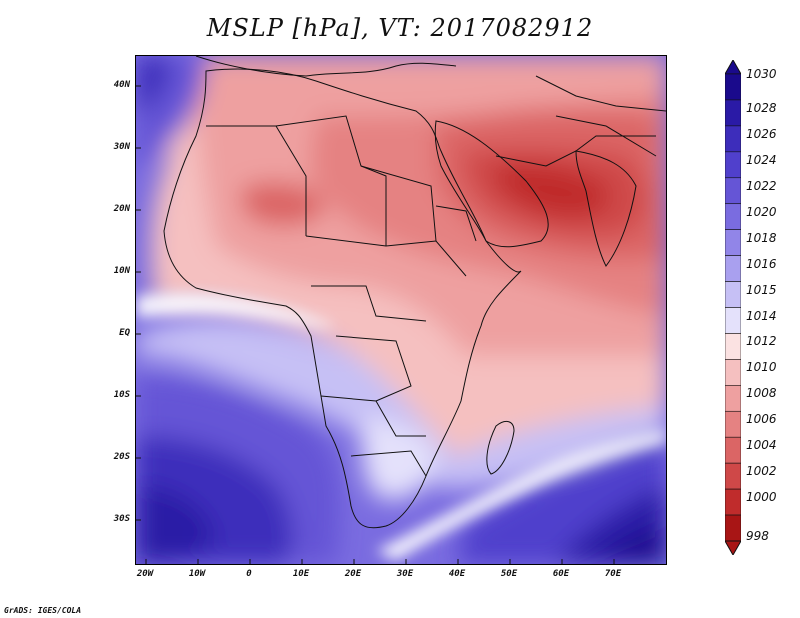  What do you see at coordinates (121, 85) in the screenshot?
I see `lat-label-40n: 40N` at bounding box center [121, 85].